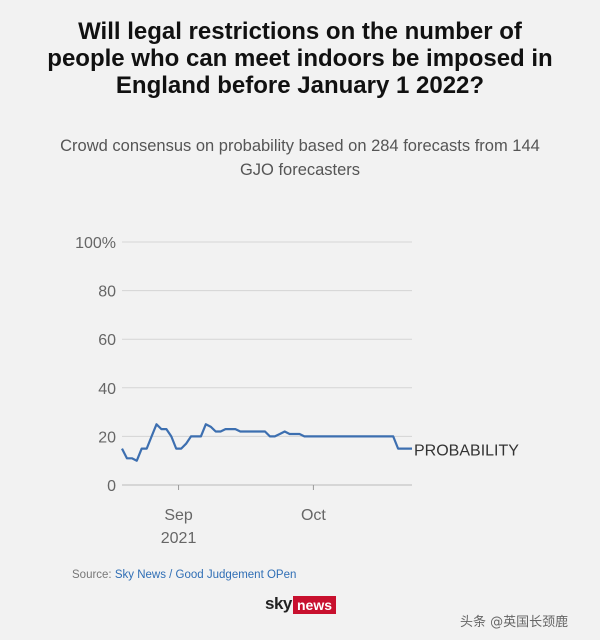  I want to click on y-tick-label: 100%, so click(95, 243).